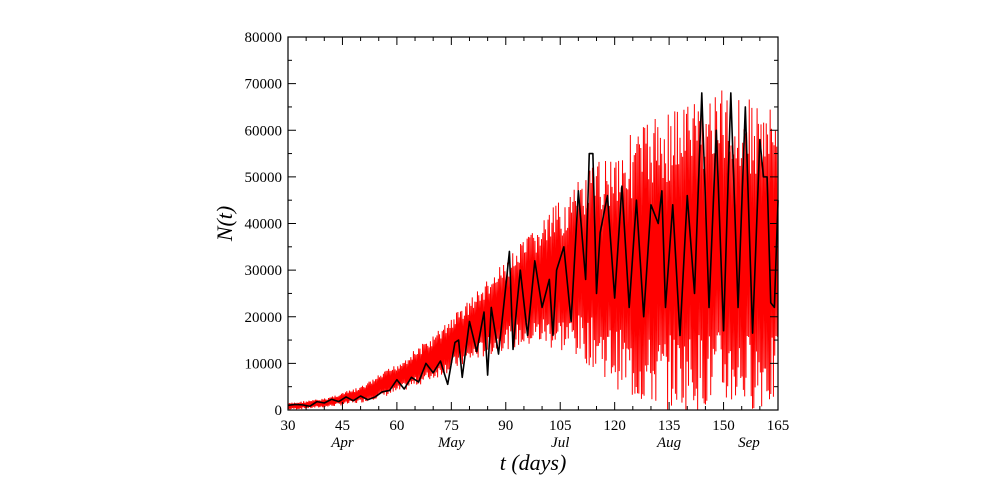  I want to click on x-tick-label: 150, so click(723, 426).